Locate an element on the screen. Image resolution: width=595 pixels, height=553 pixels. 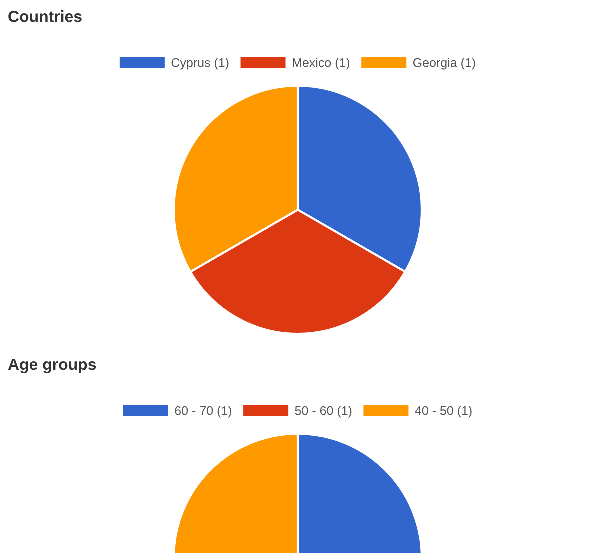
legend-label: 50 - 60 (1) is located at coordinates (323, 412).